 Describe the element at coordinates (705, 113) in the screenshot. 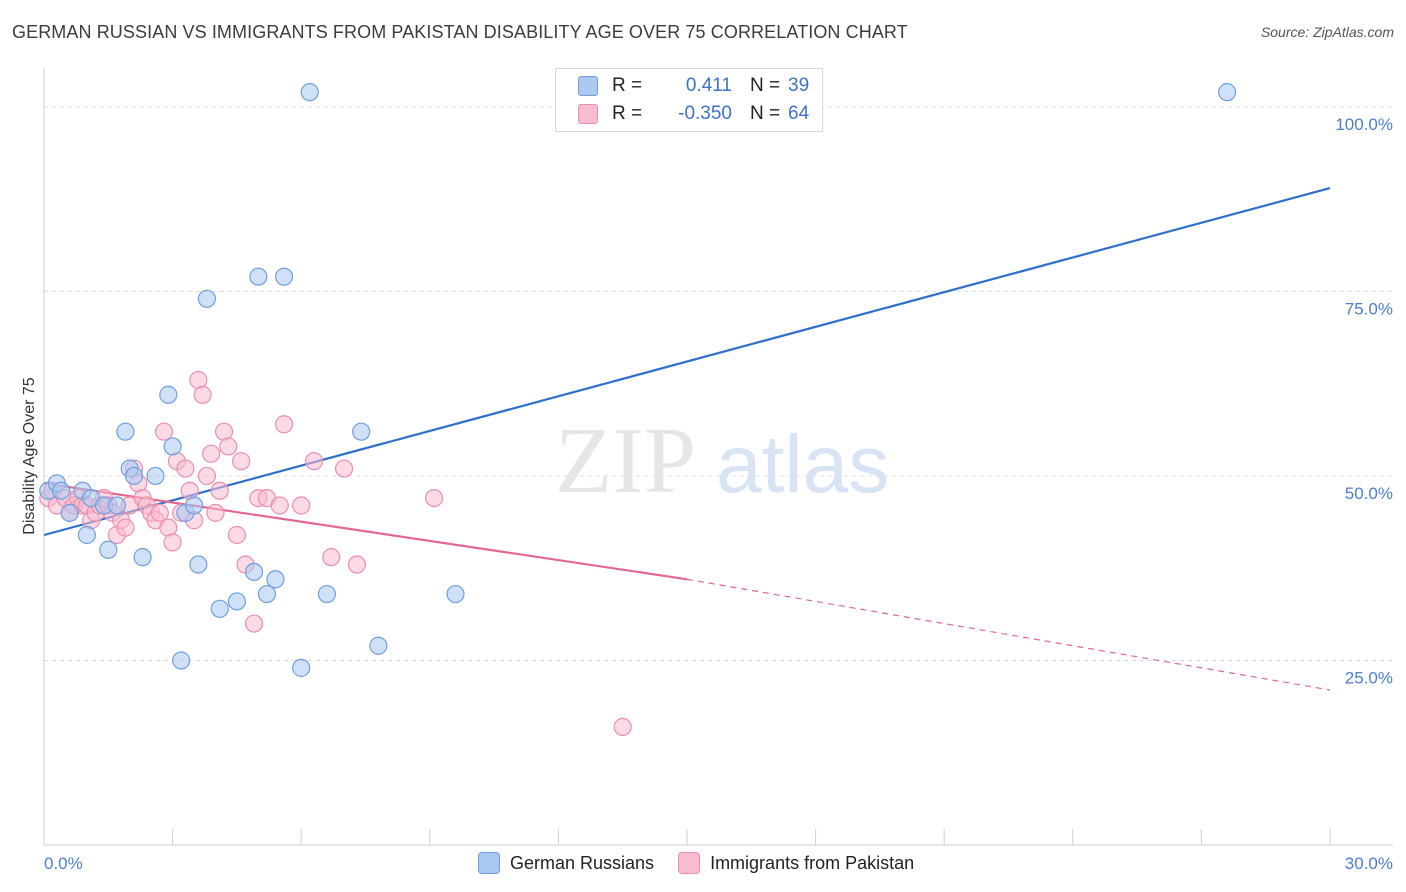

I see `legend-r-value: -0.350` at that location.